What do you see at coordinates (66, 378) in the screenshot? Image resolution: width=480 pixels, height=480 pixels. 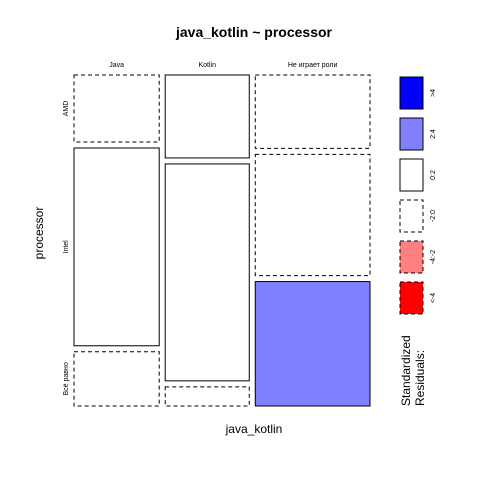 I see `row-label: Всё равно` at bounding box center [66, 378].